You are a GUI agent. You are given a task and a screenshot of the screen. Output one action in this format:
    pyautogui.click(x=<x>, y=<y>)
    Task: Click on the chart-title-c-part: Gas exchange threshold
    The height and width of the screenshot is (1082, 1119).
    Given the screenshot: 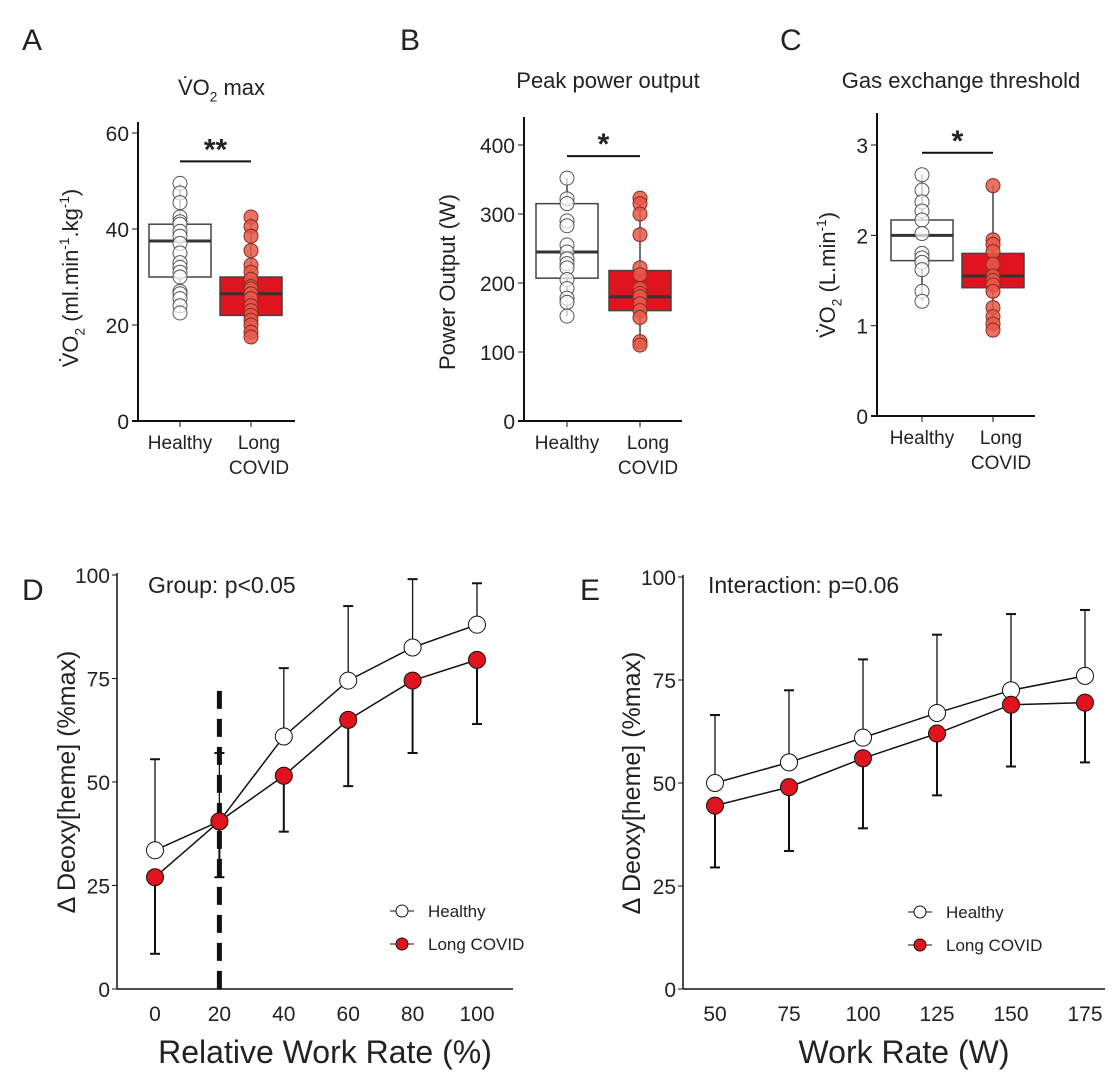 What is the action you would take?
    pyautogui.click(x=961, y=80)
    